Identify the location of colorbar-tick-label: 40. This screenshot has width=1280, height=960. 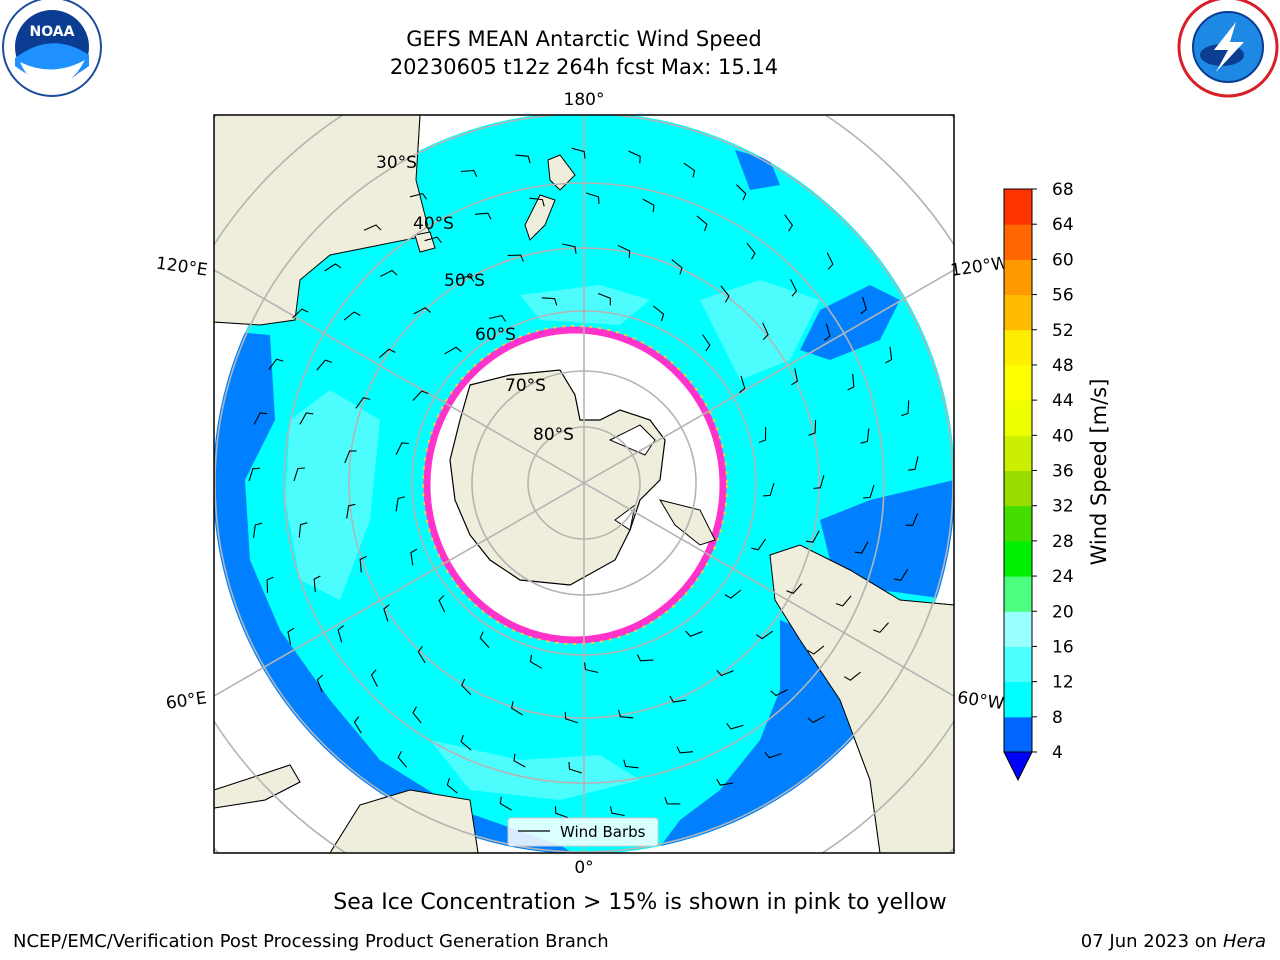
(1063, 436).